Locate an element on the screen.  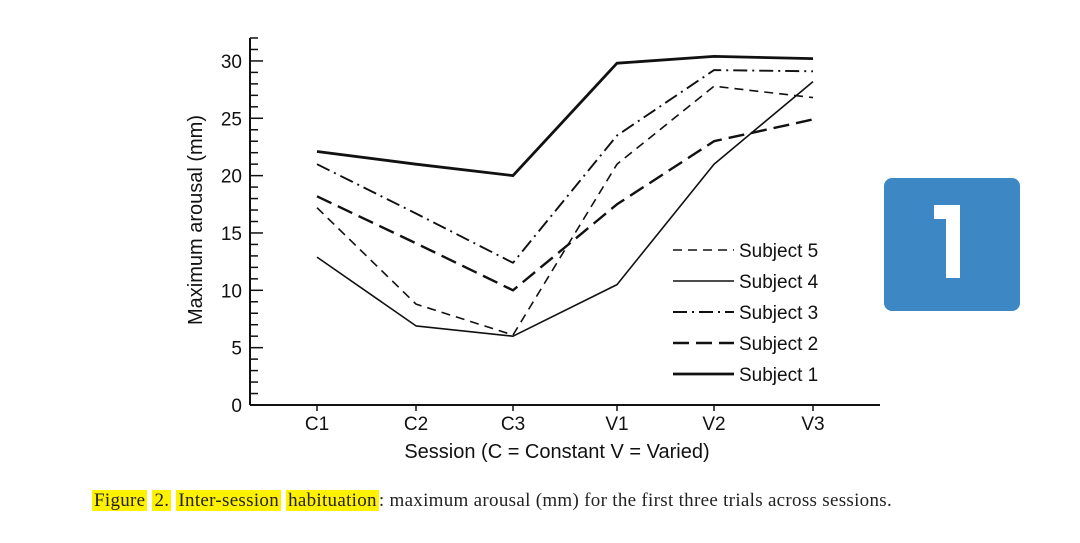
y-tick-label: 15 is located at coordinates (231, 234).